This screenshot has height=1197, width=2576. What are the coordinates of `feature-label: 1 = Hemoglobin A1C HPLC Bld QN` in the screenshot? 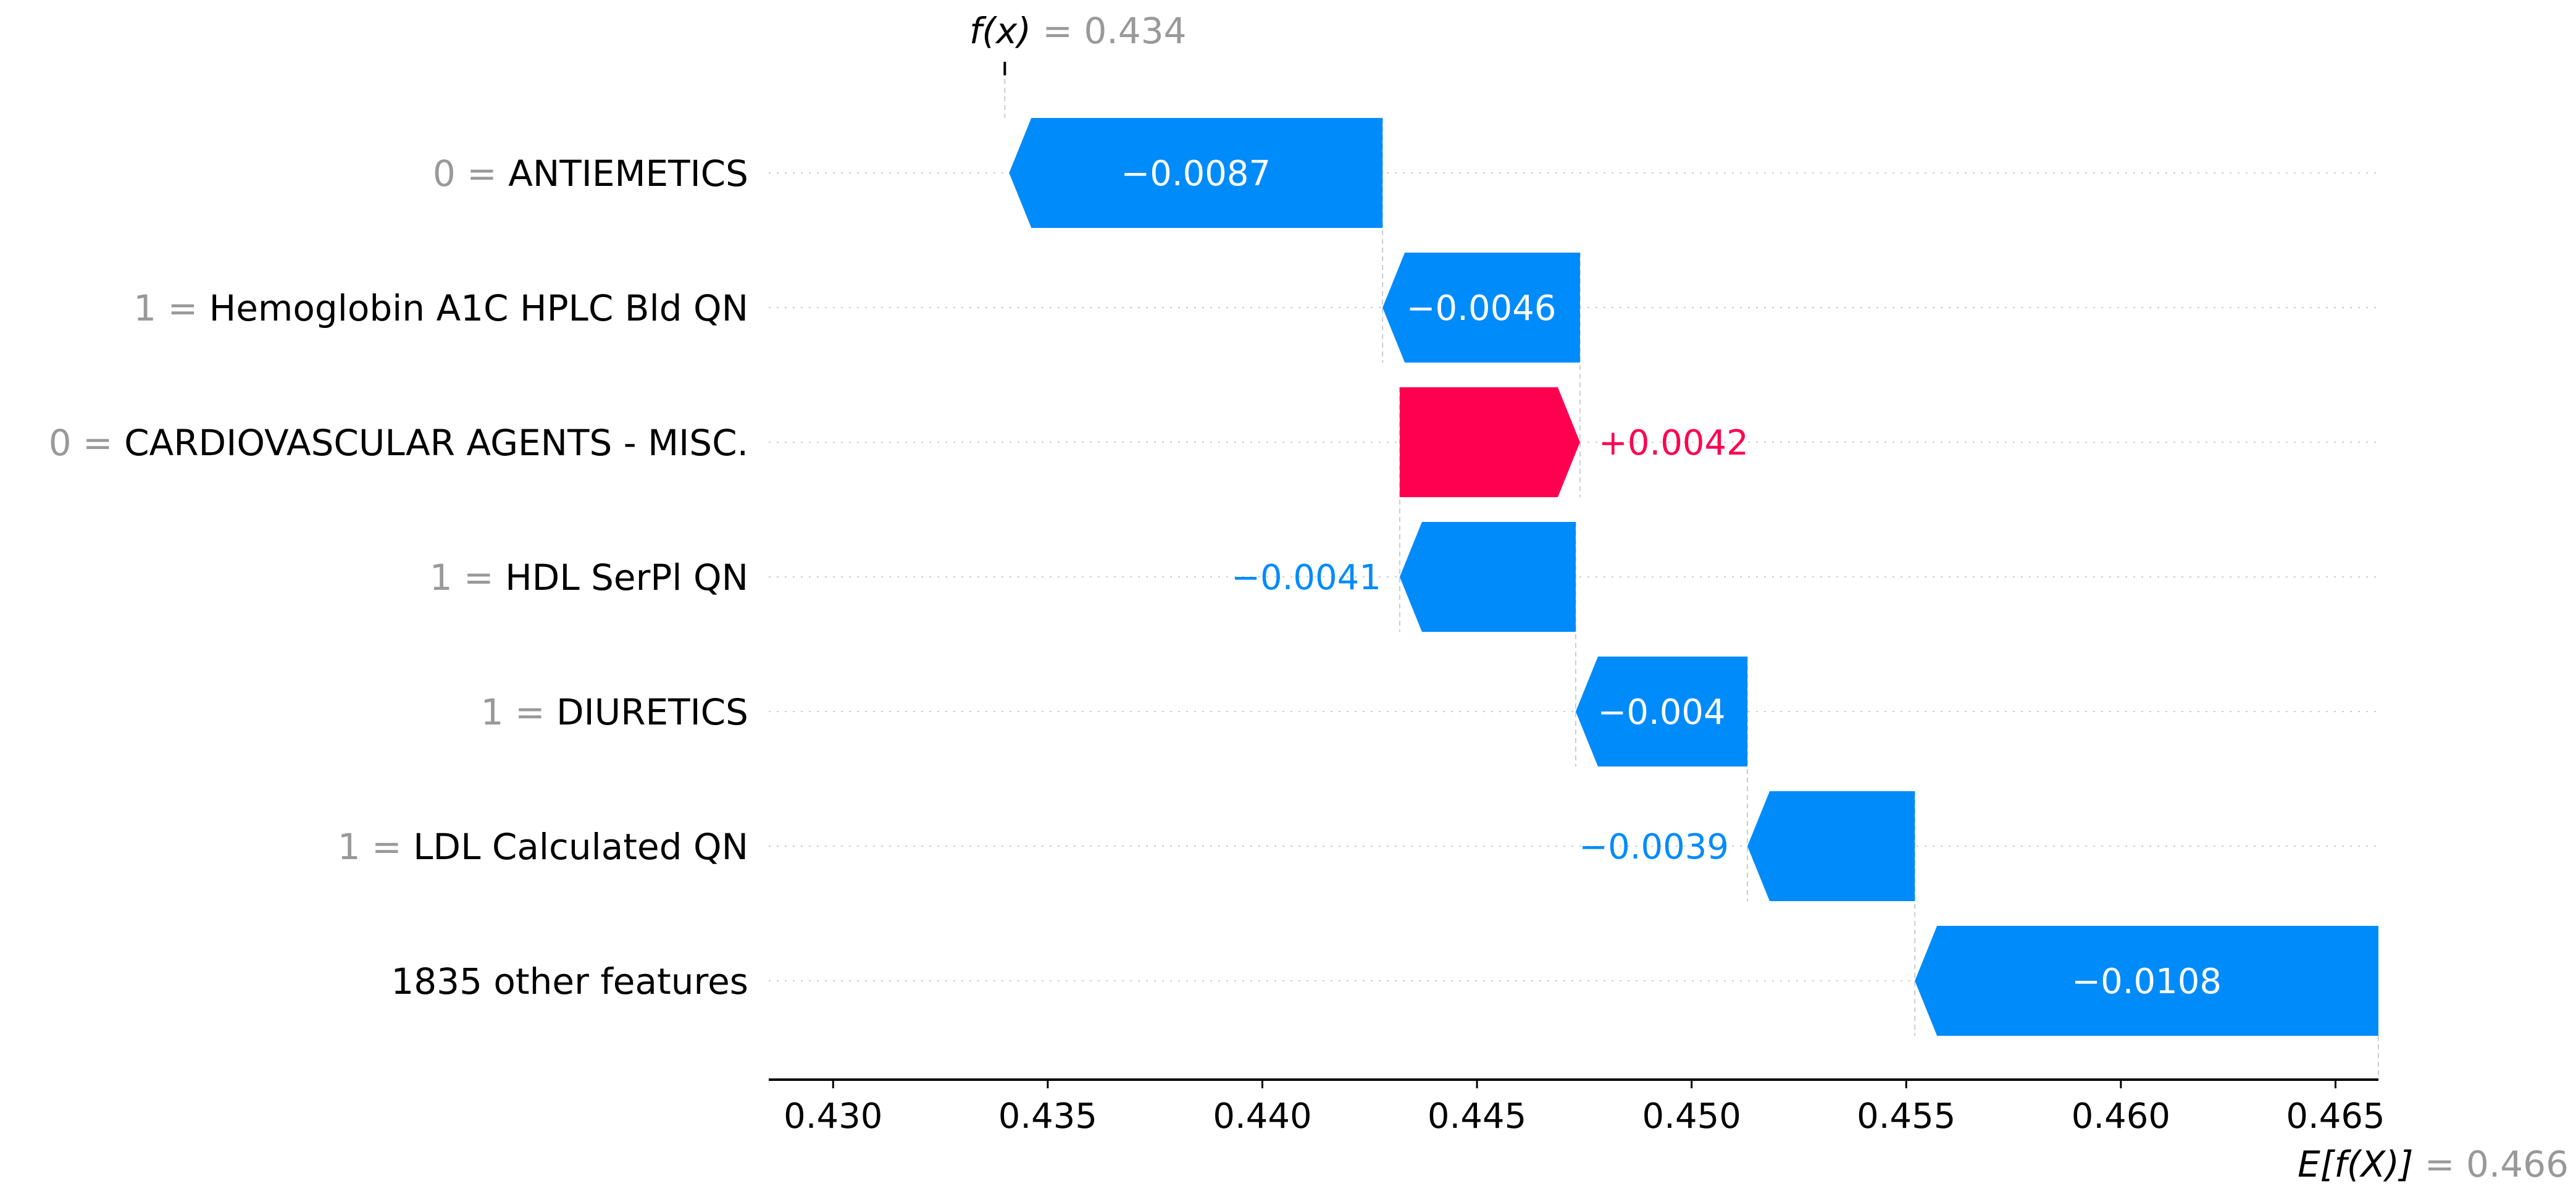 It's located at (441, 308).